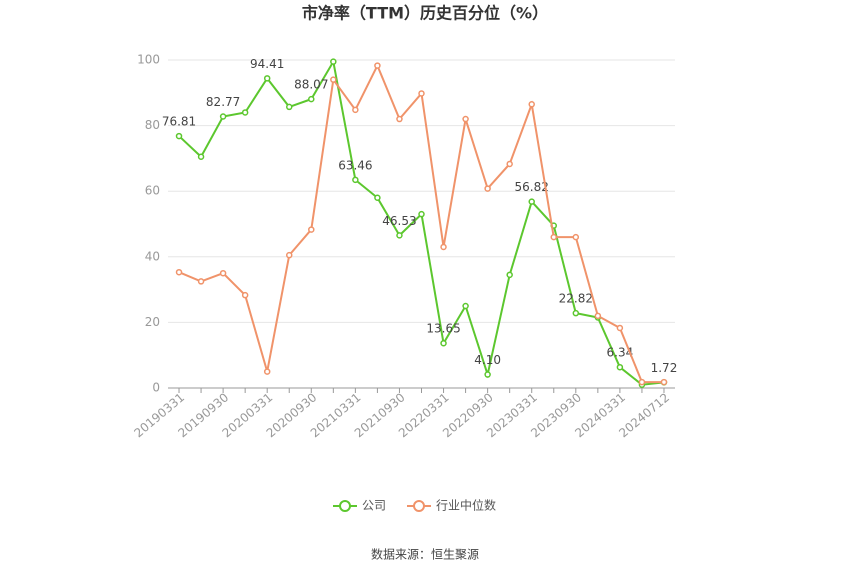 The width and height of the screenshot is (850, 575). Describe the element at coordinates (359, 506) in the screenshot. I see `legend-item: 公司` at that location.